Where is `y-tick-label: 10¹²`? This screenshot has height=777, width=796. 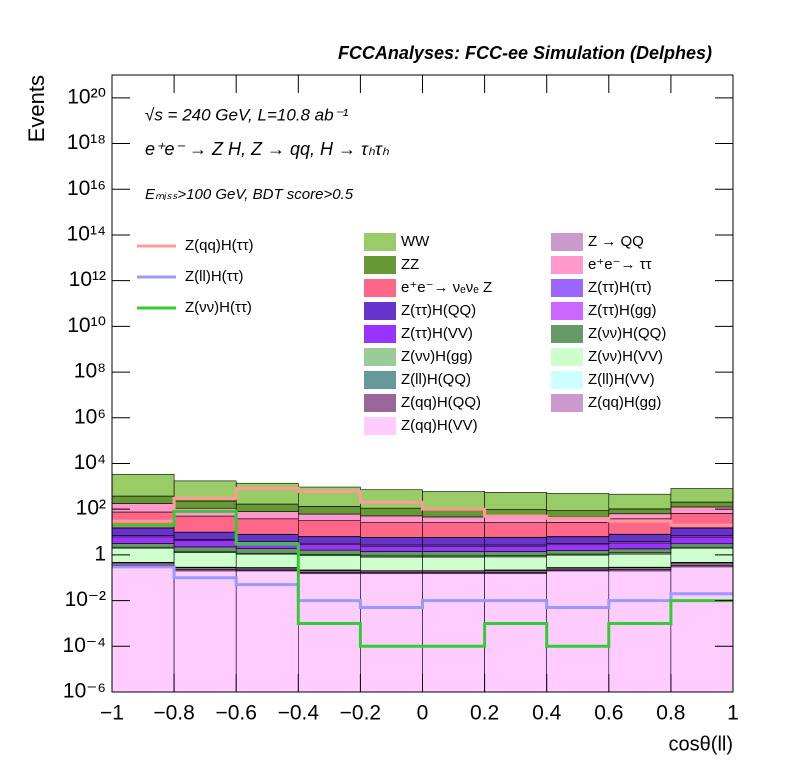
y-tick-label: 10¹² is located at coordinates (87, 279).